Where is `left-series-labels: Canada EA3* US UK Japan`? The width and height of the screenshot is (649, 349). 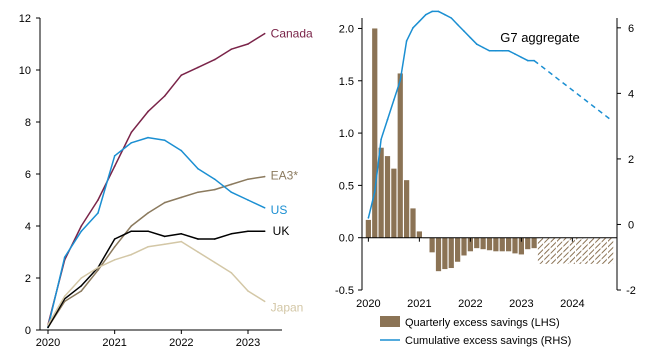
left-series-labels: Canada EA3* US UK Japan is located at coordinates (292, 171).